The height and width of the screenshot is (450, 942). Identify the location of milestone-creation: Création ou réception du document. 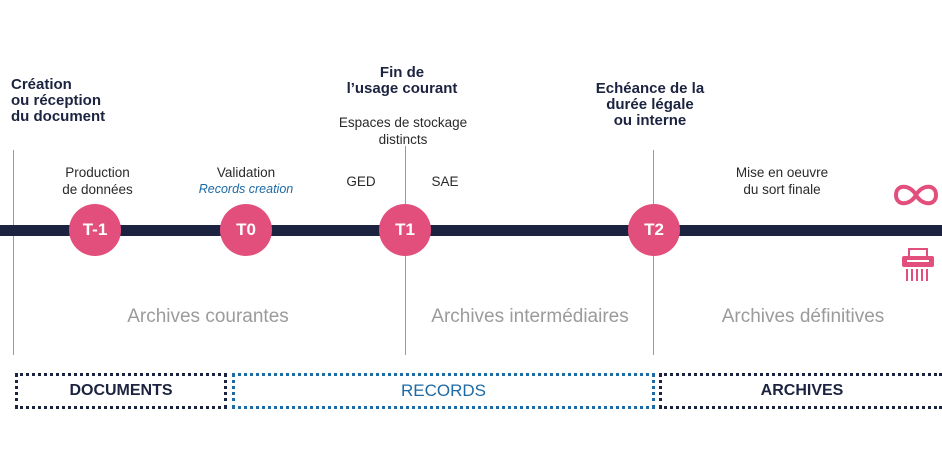
(58, 100).